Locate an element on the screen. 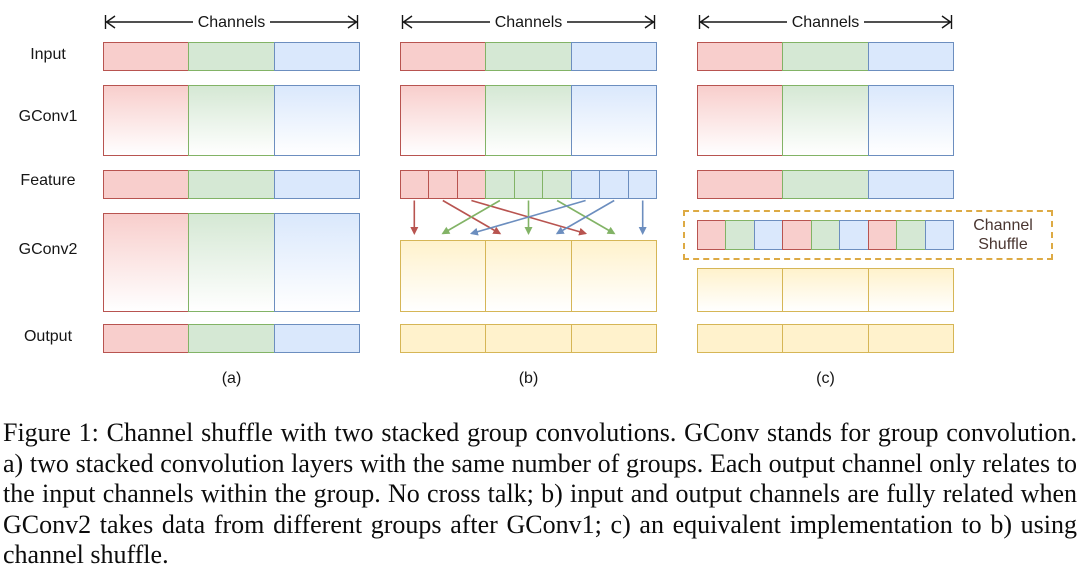 The image size is (1080, 572). row-label-gconv2: GConv2 is located at coordinates (48, 249).